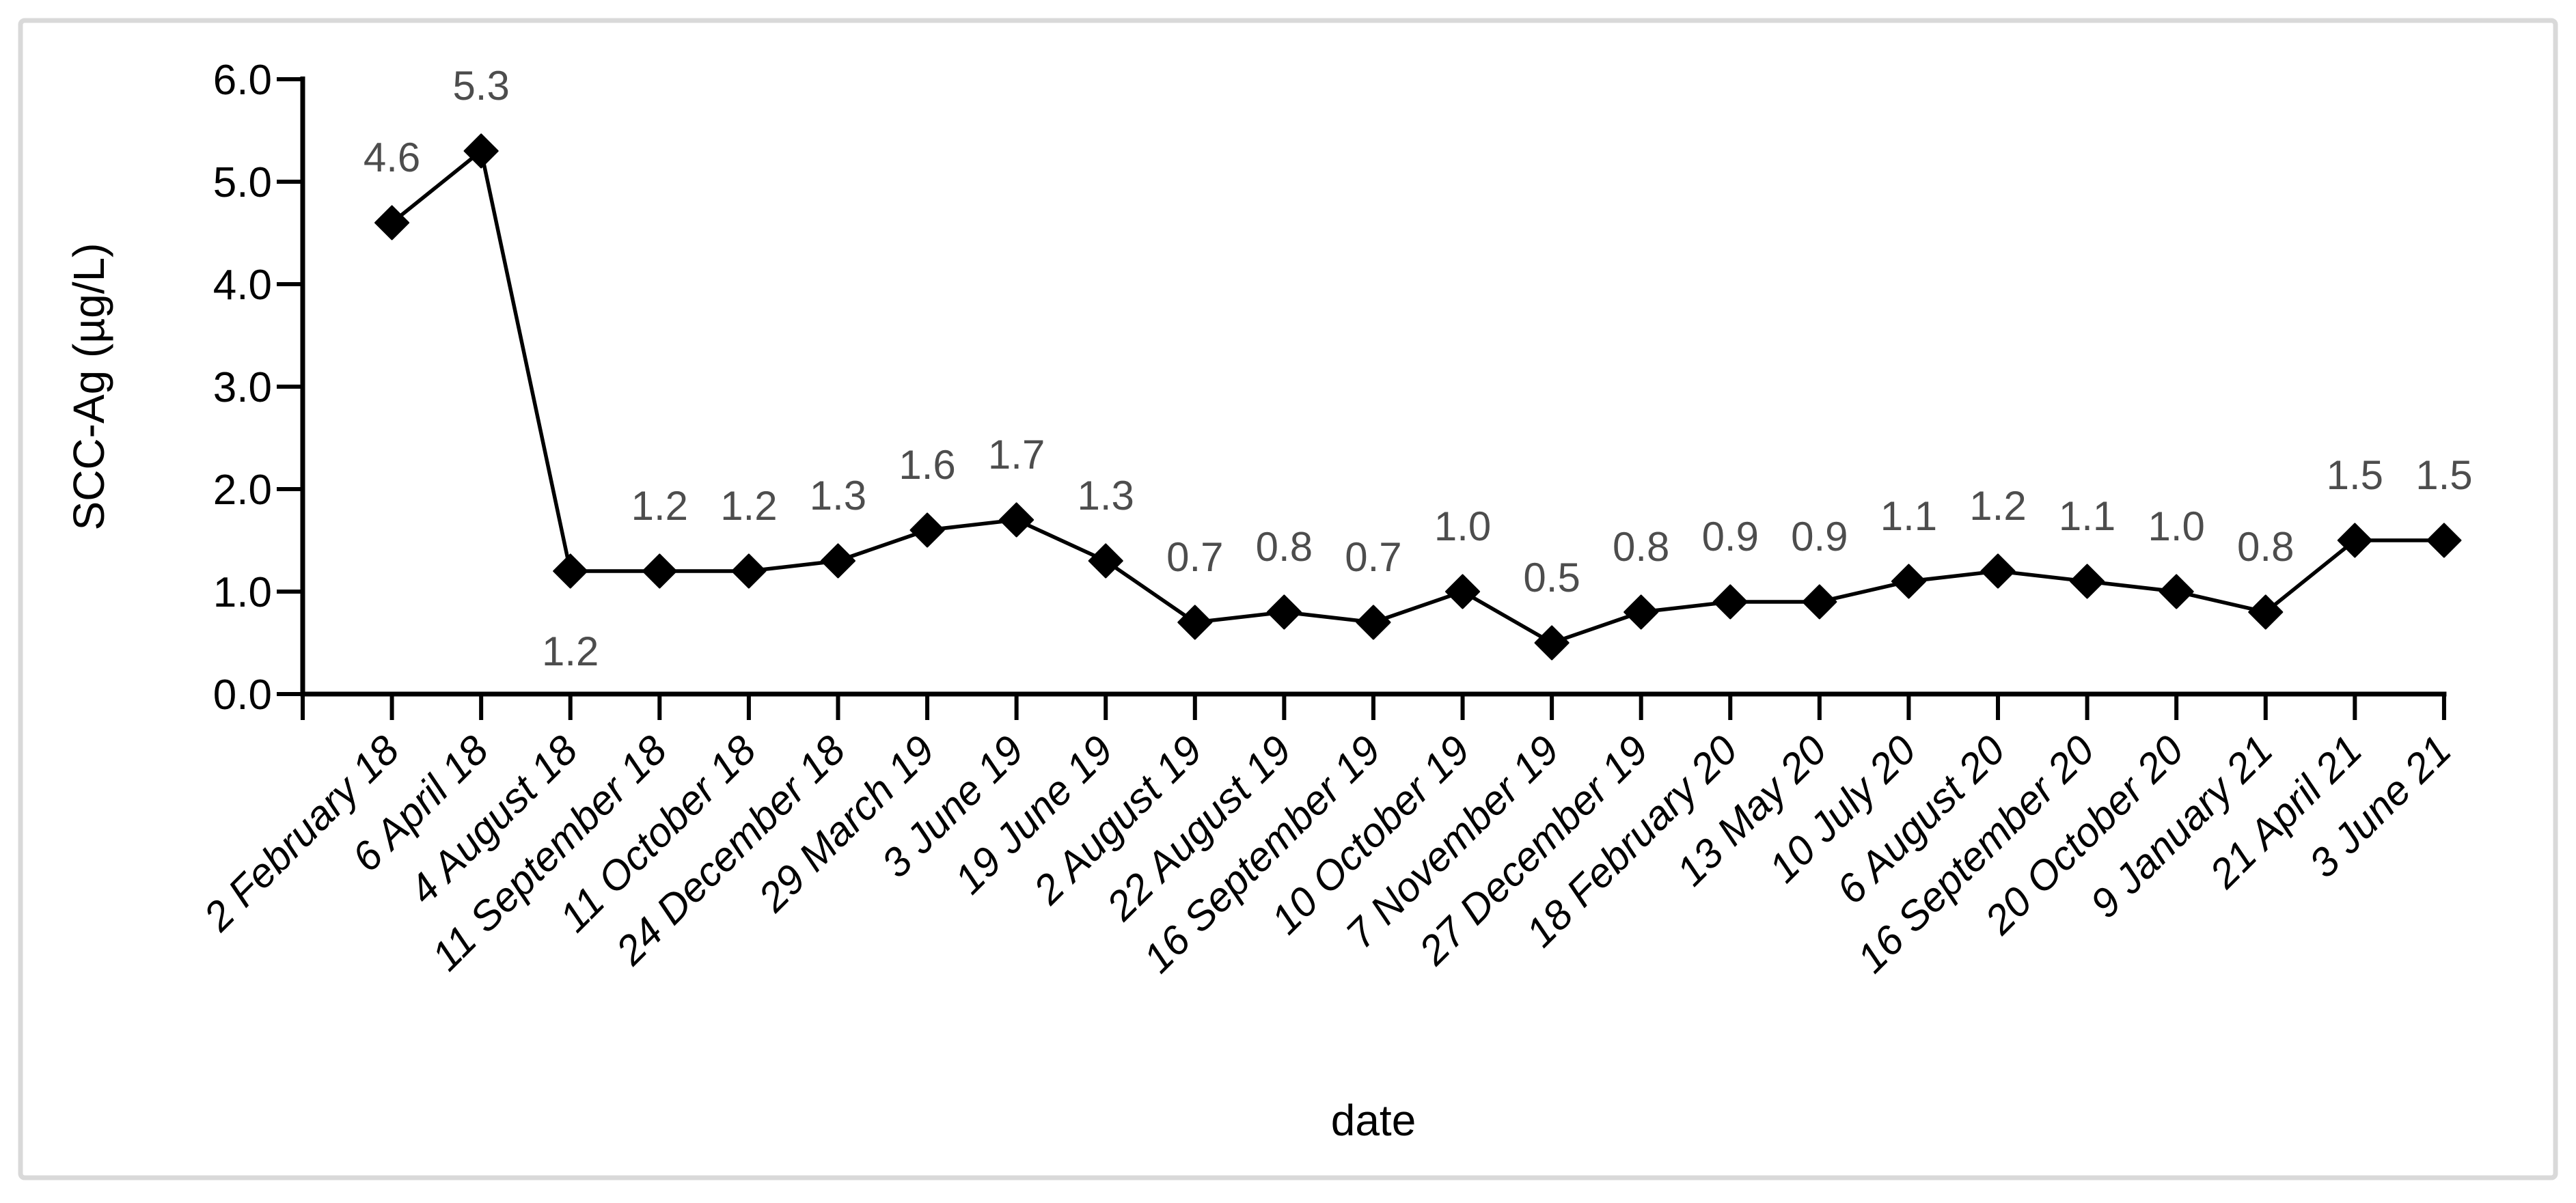 The height and width of the screenshot is (1203, 2576). I want to click on data-label: 0.5, so click(1551, 577).